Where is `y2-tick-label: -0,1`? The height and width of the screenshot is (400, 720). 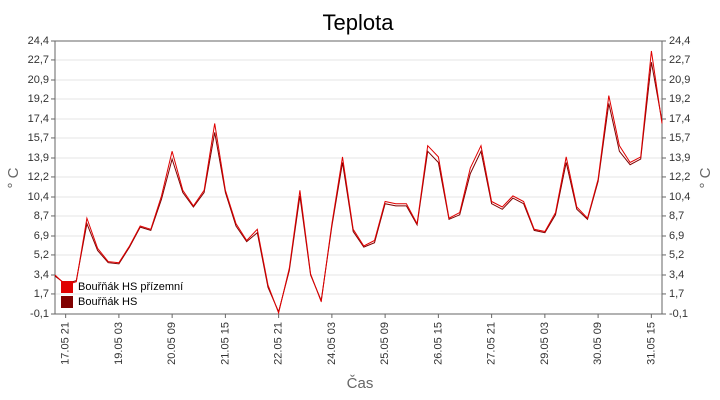 y2-tick-label: -0,1 is located at coordinates (678, 314).